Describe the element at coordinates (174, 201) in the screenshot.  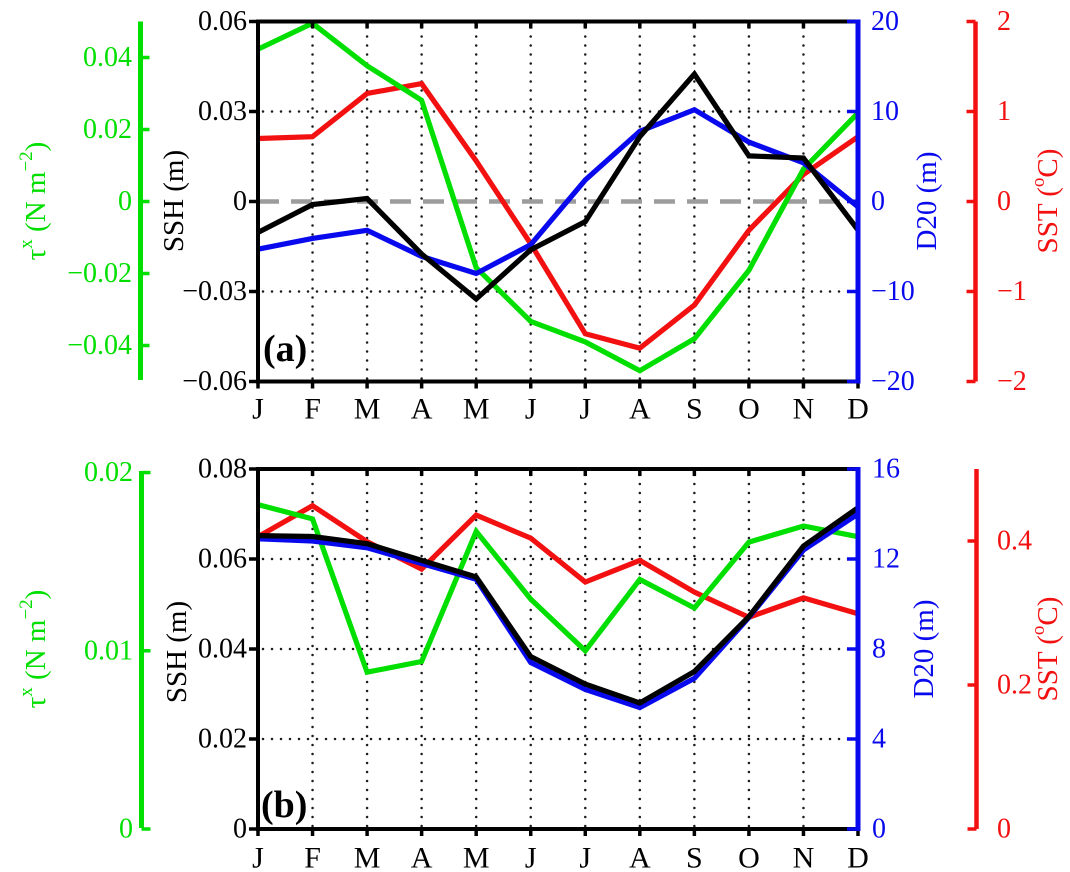
I see `axis-label-ssh-a: SSH (m)` at that location.